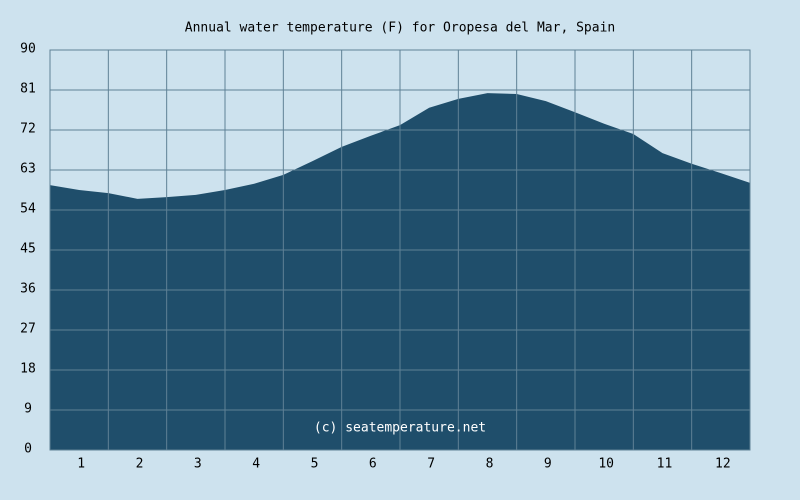 Image resolution: width=800 pixels, height=500 pixels. What do you see at coordinates (28, 129) in the screenshot?
I see `y-tick-label: 72` at bounding box center [28, 129].